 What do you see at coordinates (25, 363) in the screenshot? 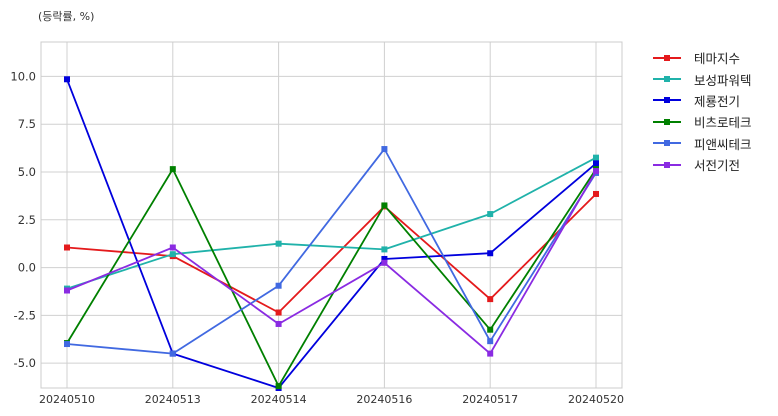
I see `y-tick-label: -5.0` at bounding box center [25, 363].